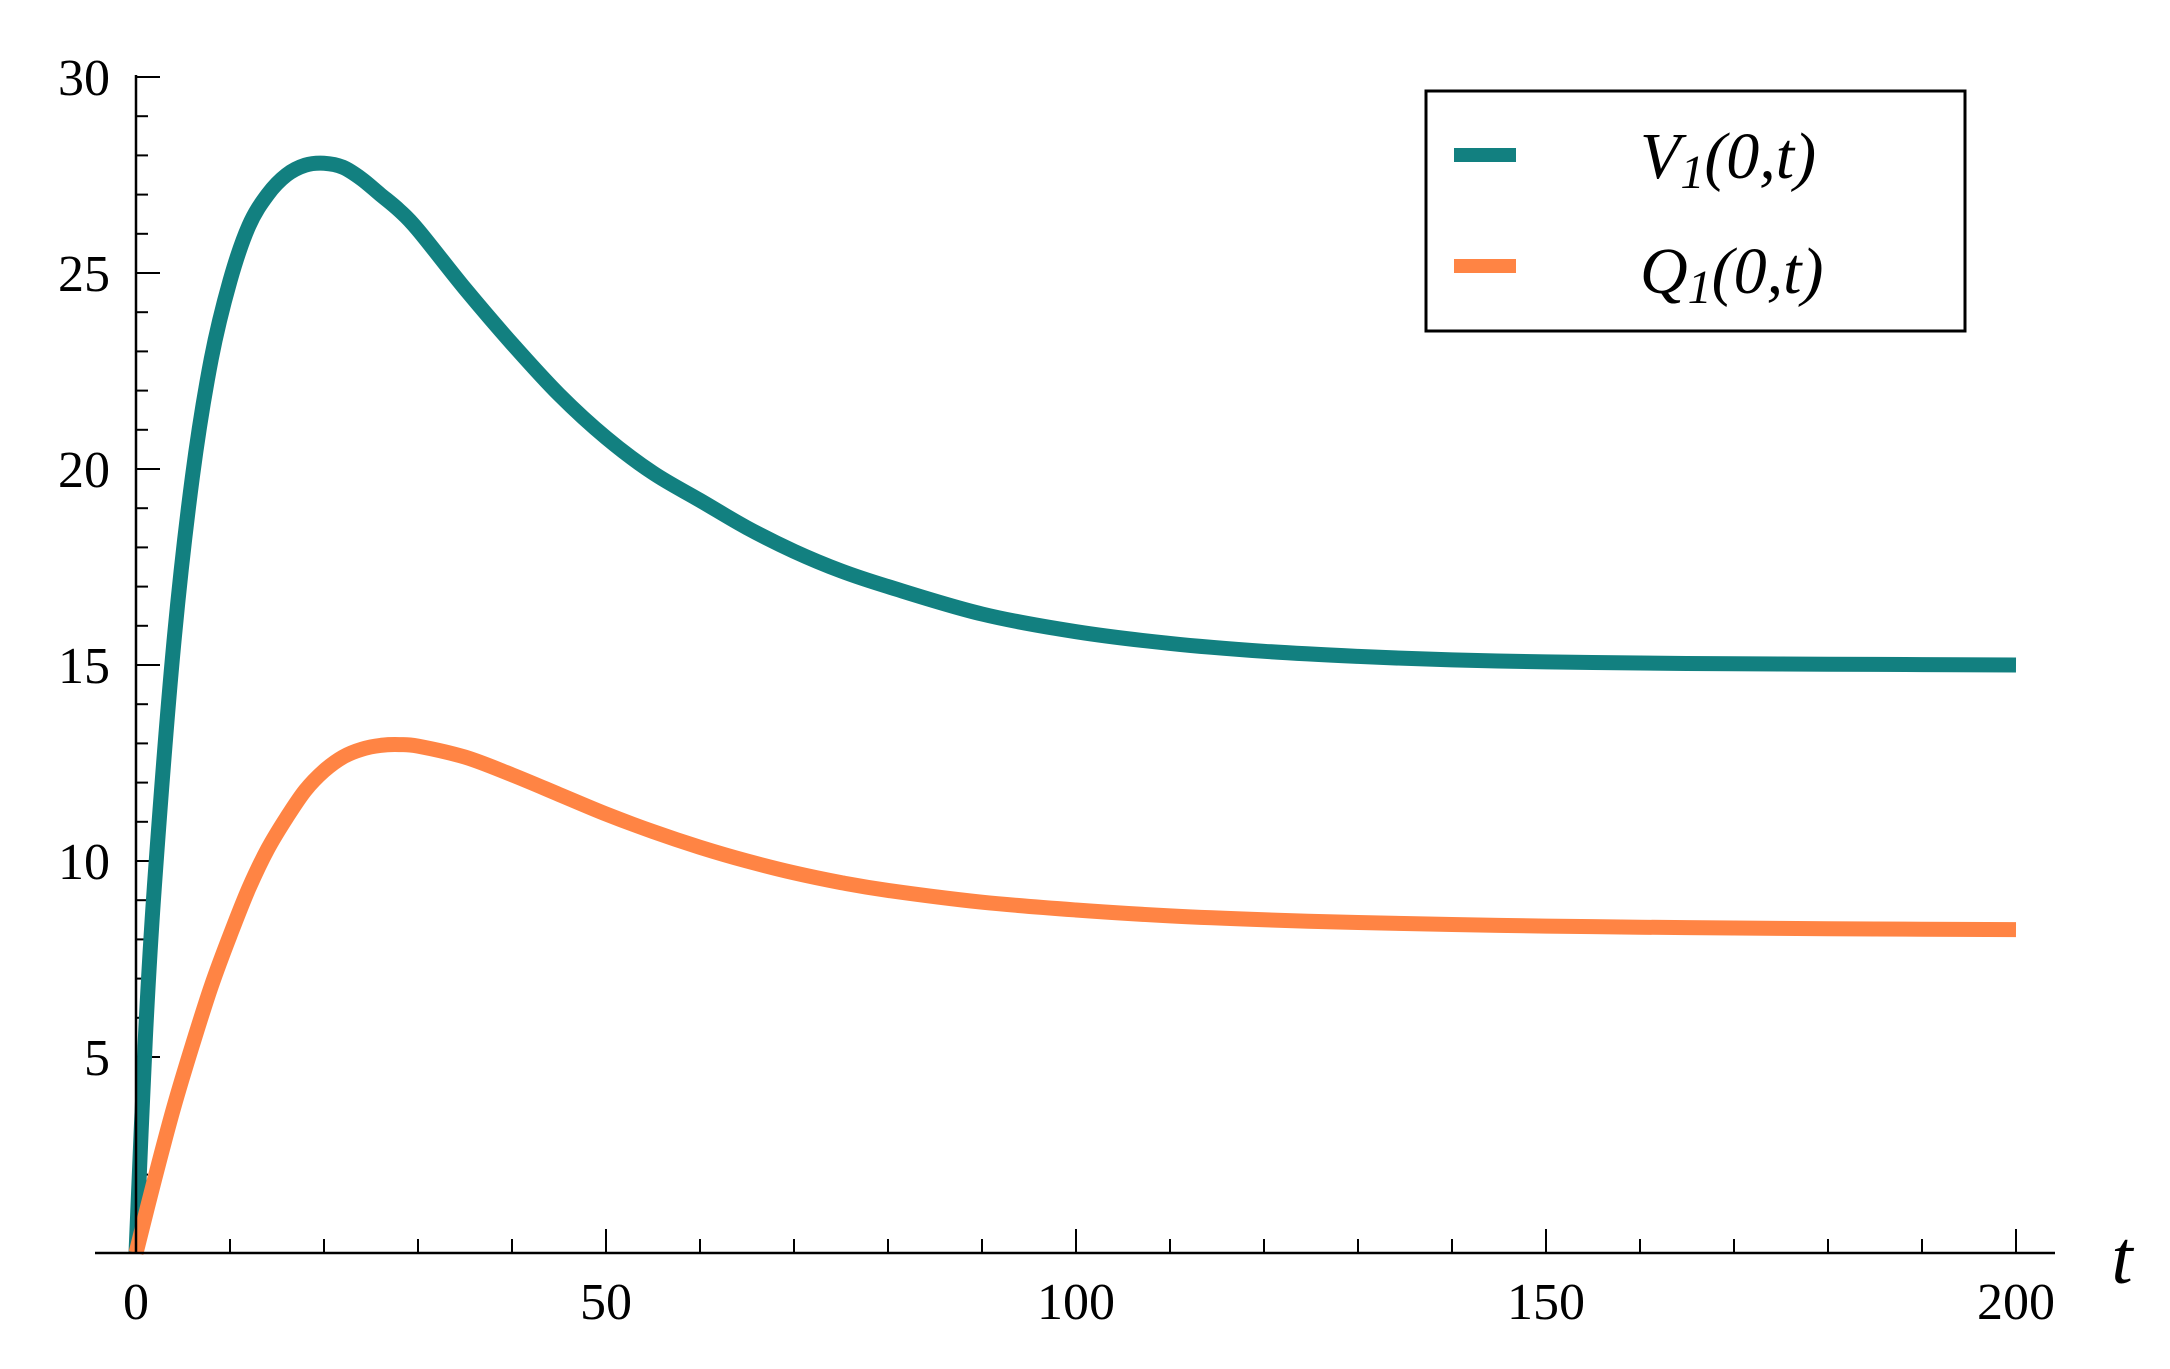  What do you see at coordinates (84, 862) in the screenshot?
I see `y-tick-label: 10` at bounding box center [84, 862].